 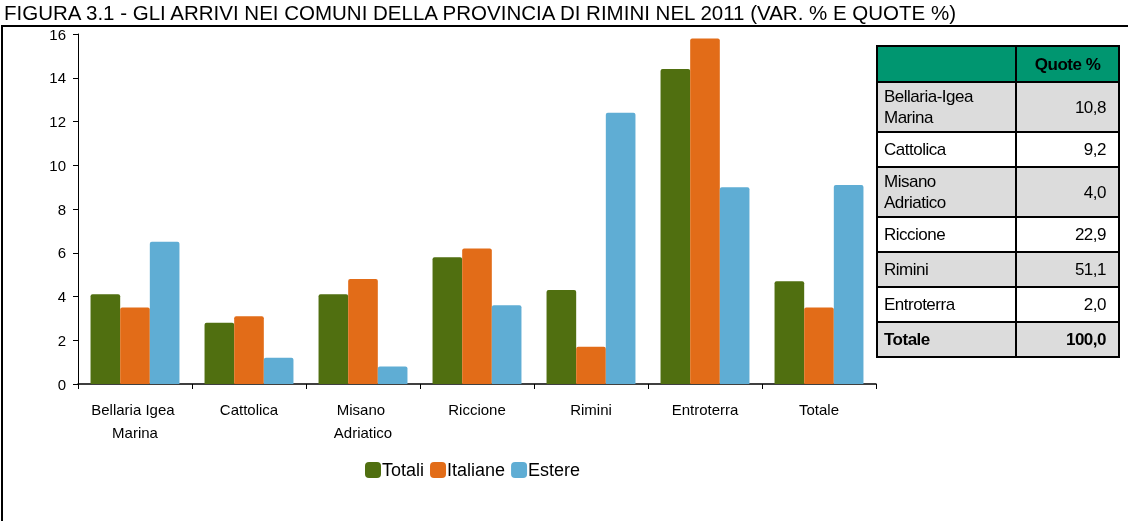 What do you see at coordinates (1090, 269) in the screenshot?
I see `text: 51,1` at bounding box center [1090, 269].